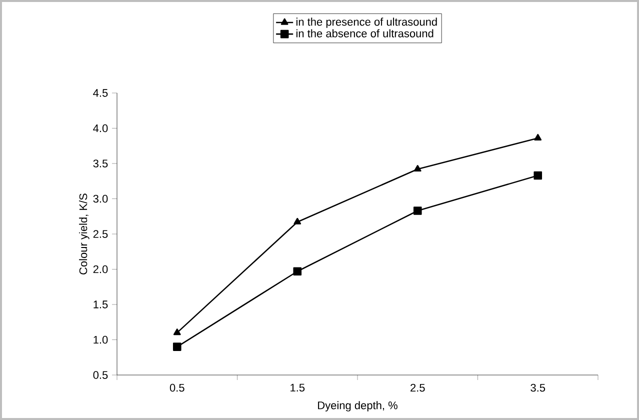  I want to click on y-axis-title: Colour yield, K/S, so click(84, 234).